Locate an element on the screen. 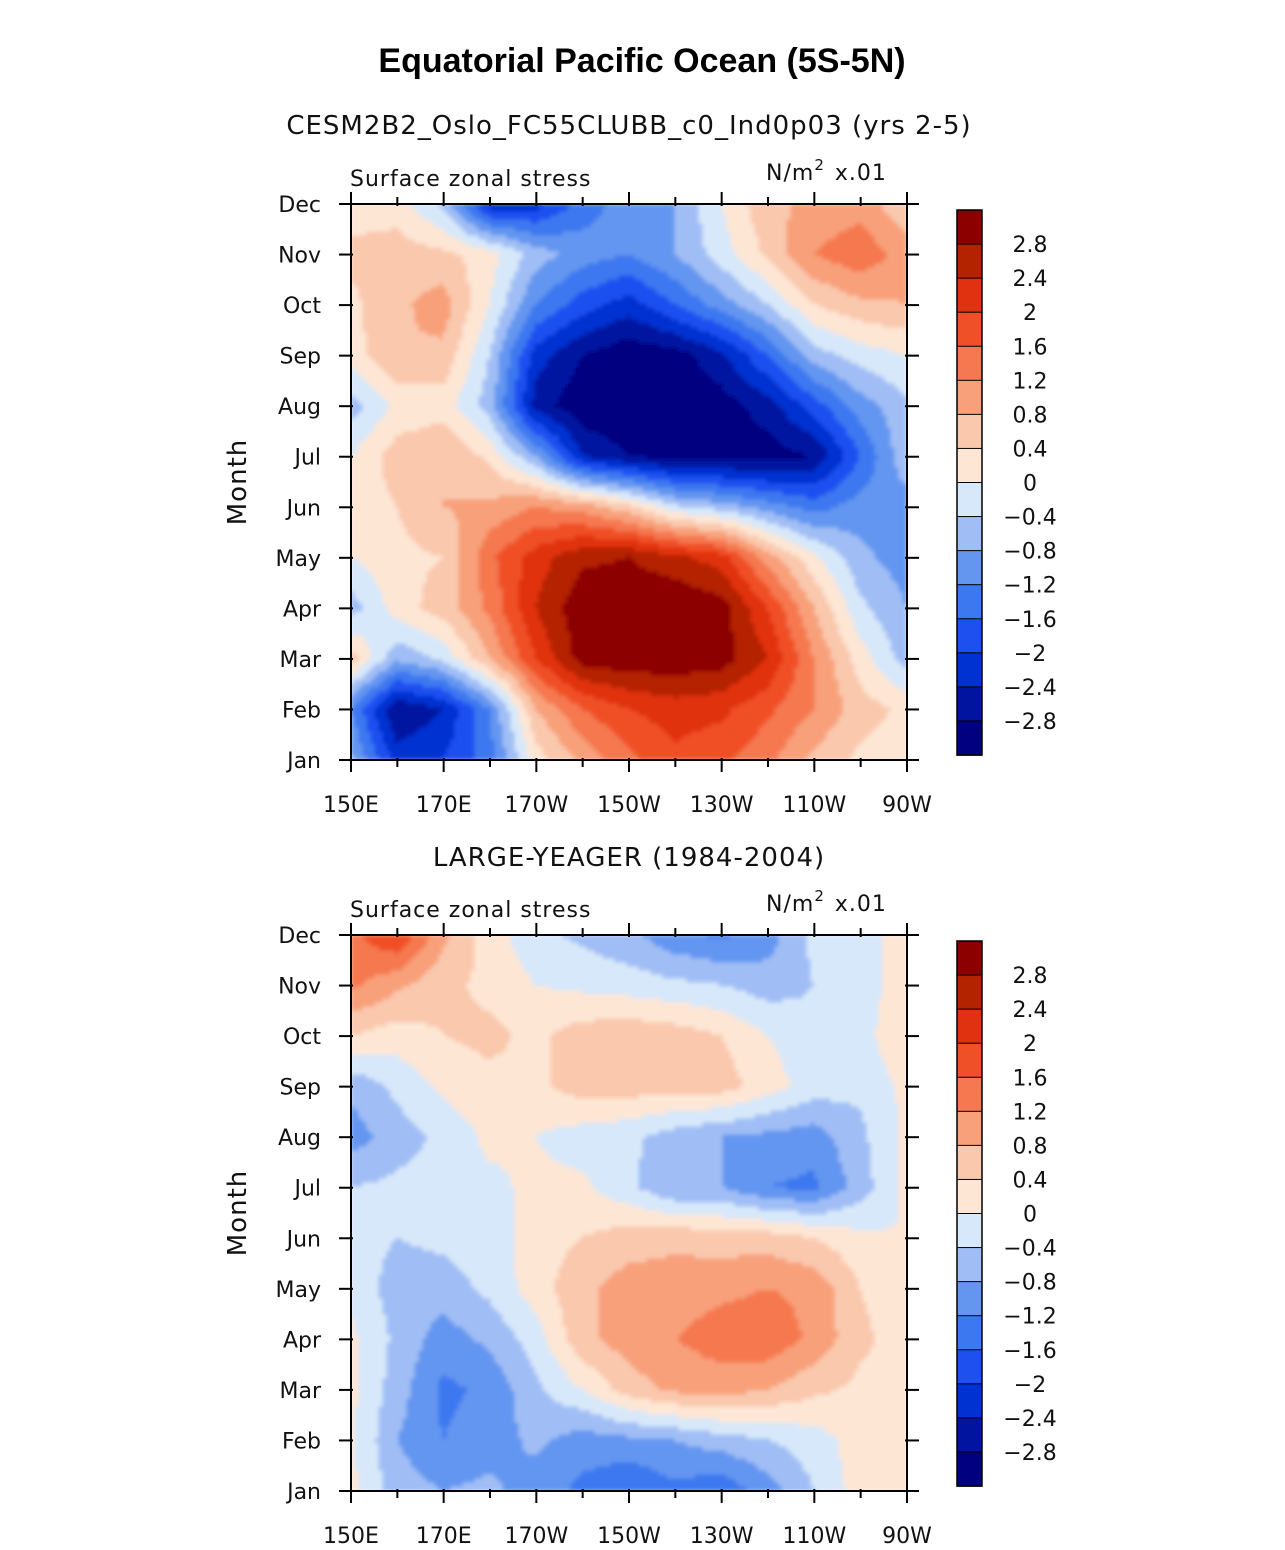 The image size is (1285, 1550). colorbar-frame is located at coordinates (969, 1213).